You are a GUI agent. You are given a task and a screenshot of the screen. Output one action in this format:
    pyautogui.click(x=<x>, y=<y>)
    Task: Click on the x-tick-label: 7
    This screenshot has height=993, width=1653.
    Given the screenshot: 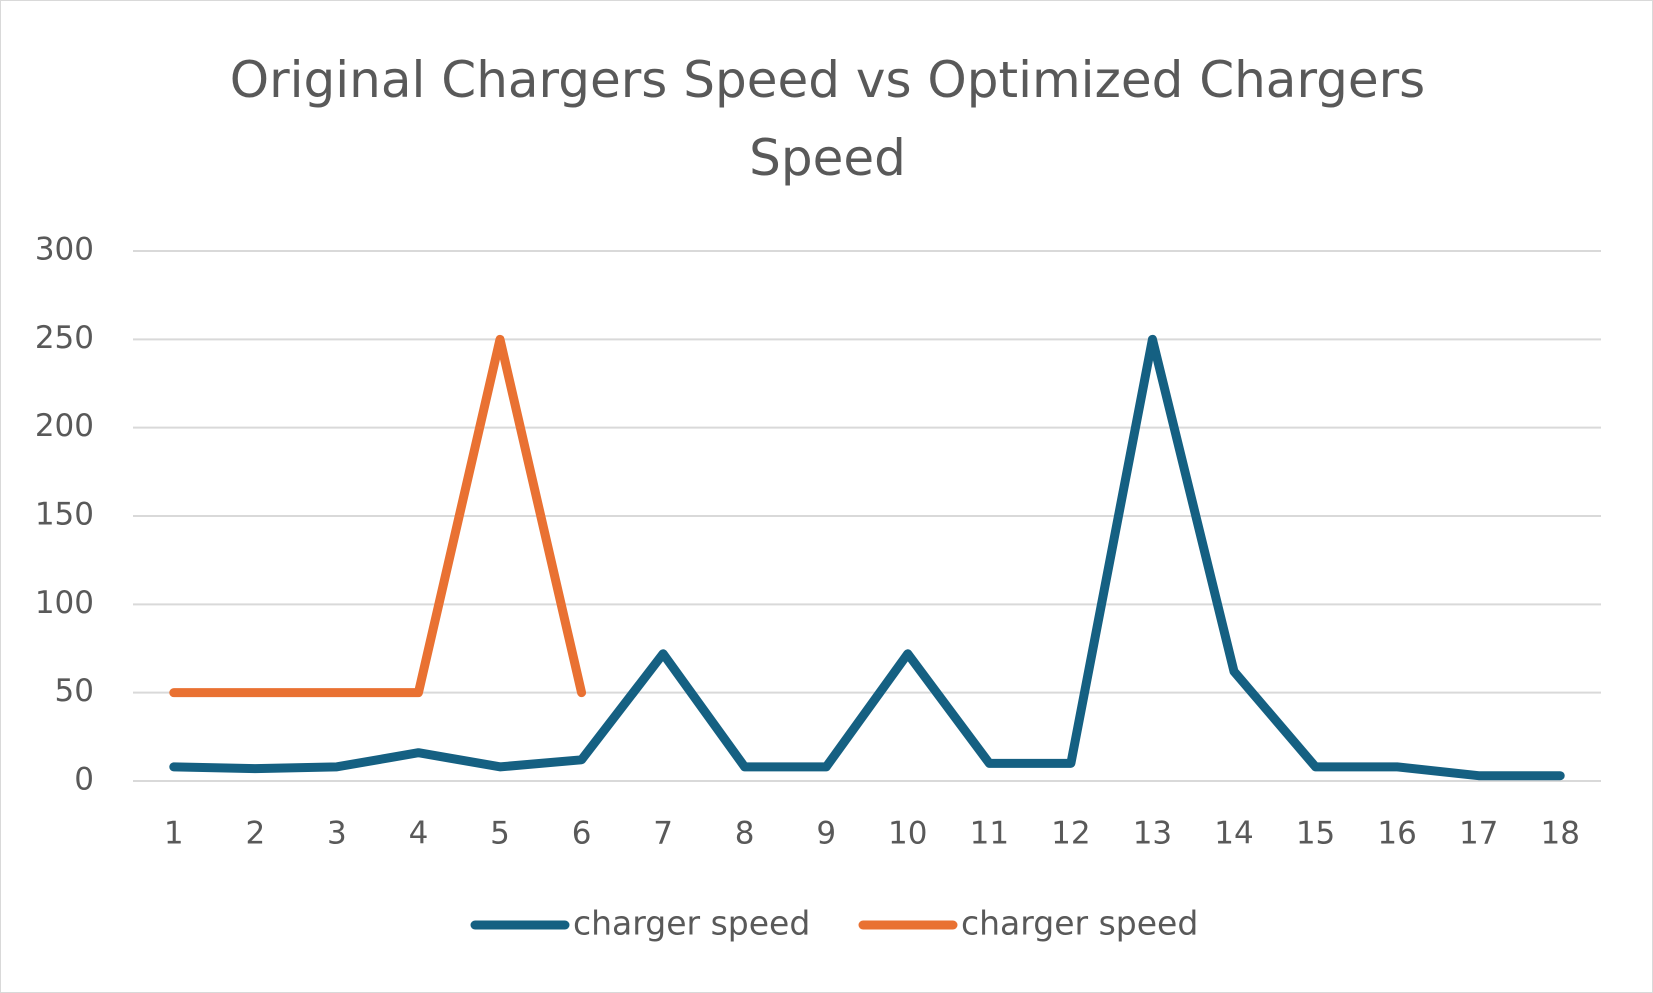 What is the action you would take?
    pyautogui.click(x=663, y=834)
    